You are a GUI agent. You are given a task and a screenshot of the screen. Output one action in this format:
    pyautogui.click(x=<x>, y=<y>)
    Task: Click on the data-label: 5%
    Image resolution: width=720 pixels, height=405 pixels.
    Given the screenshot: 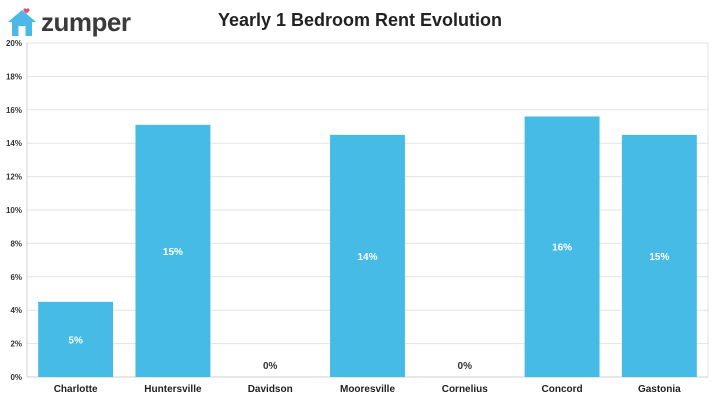 What is the action you would take?
    pyautogui.click(x=75, y=340)
    